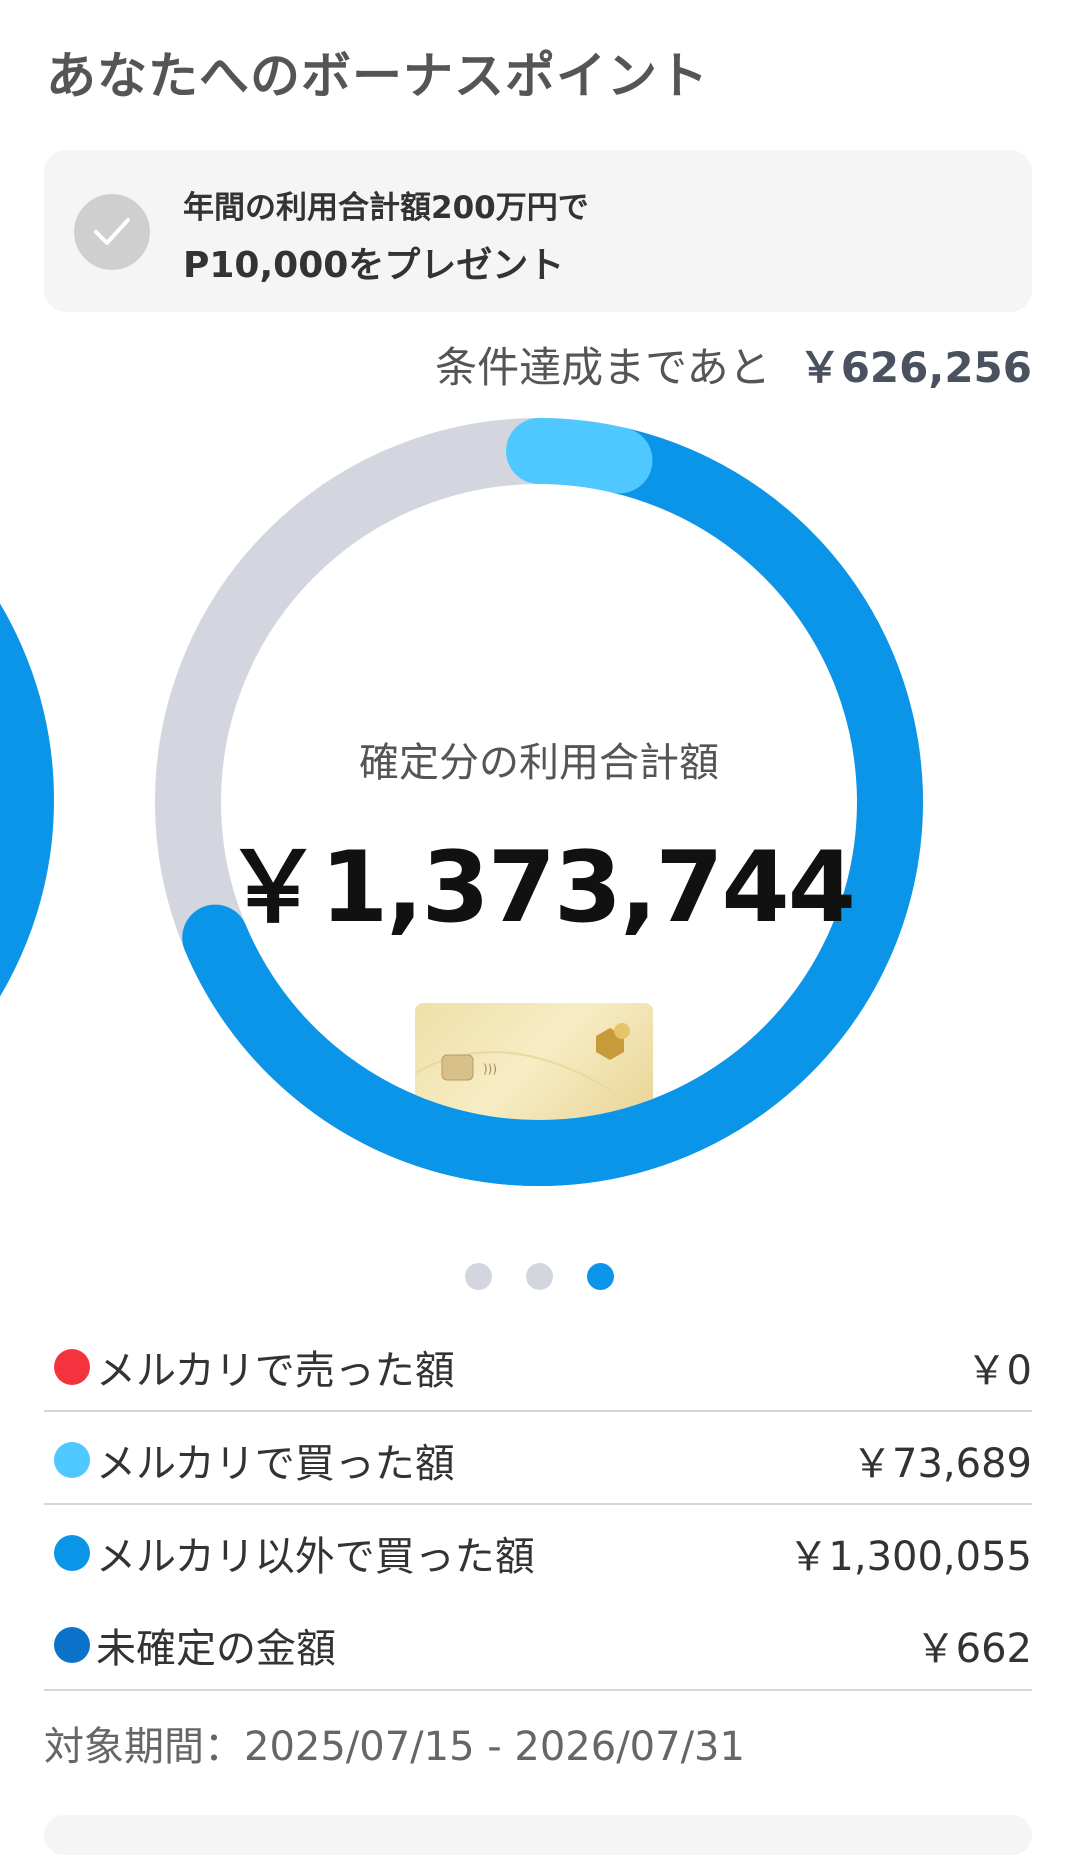 This screenshot has width=1080, height=1855. What do you see at coordinates (374, 265) in the screenshot?
I see `reward-text: P10,000をプレゼント` at bounding box center [374, 265].